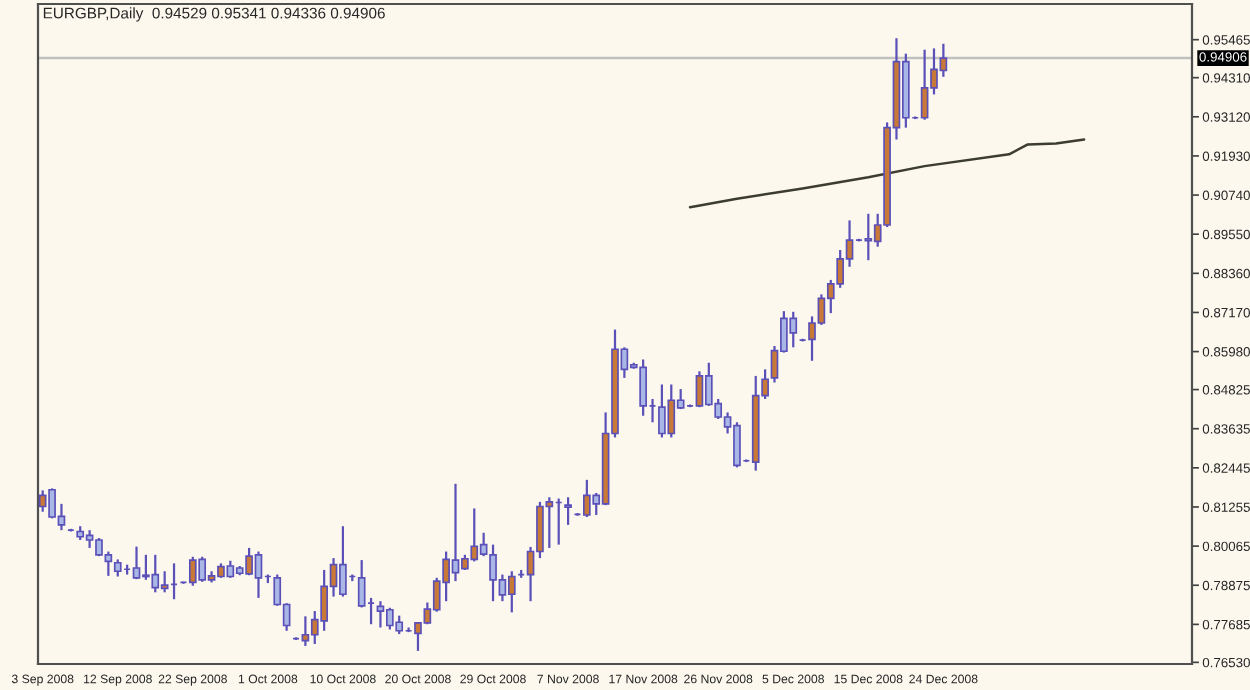 This screenshot has height=690, width=1250. What do you see at coordinates (887, 173) in the screenshot?
I see `line-series` at bounding box center [887, 173].